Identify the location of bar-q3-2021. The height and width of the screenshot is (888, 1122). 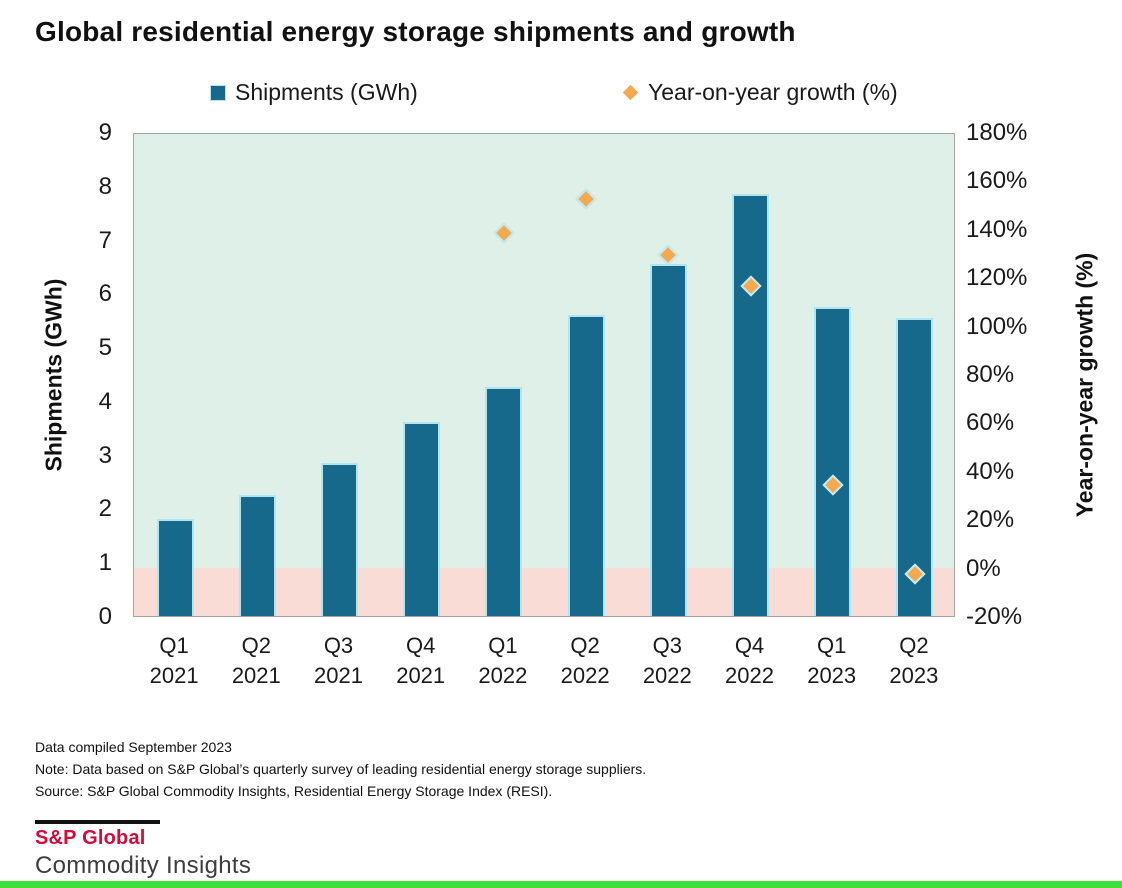
(339, 539).